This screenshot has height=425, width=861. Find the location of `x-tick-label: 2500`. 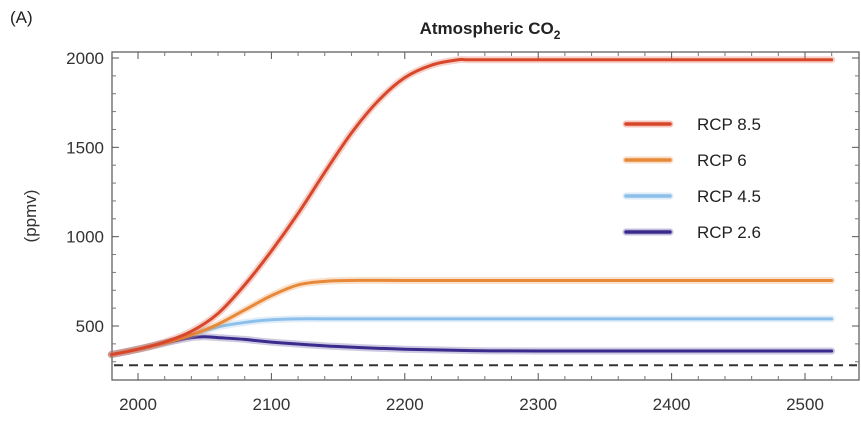

x-tick-label: 2500 is located at coordinates (805, 404).